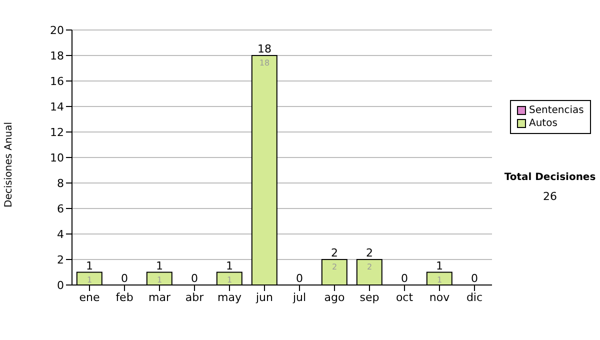 This screenshot has height=340, width=600. What do you see at coordinates (264, 297) in the screenshot?
I see `x-tick-label: jun` at bounding box center [264, 297].